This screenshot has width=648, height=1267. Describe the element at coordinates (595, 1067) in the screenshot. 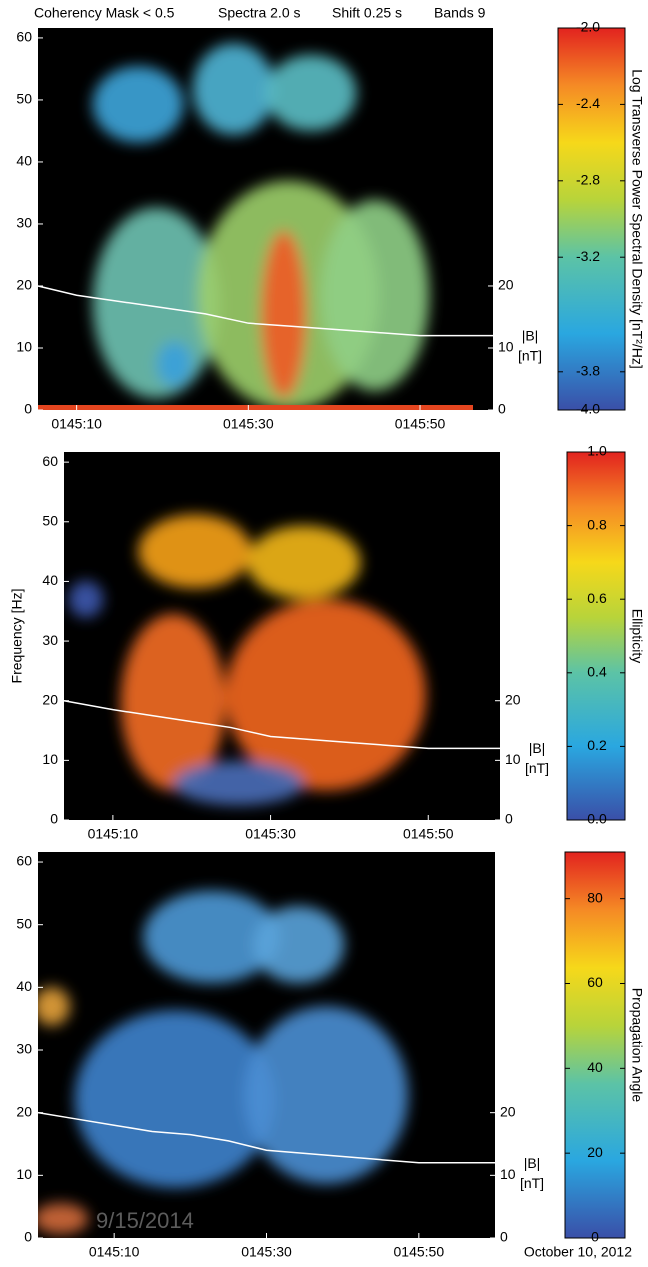

I see `colorbar-tick-label: 40` at that location.